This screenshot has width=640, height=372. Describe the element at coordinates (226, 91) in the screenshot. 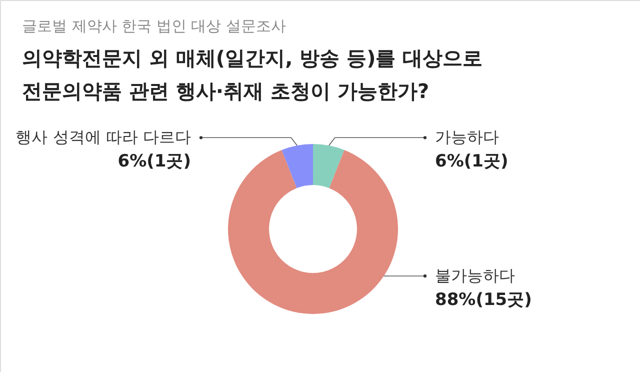

I see `text: 전문의약품 관련 행사·취재 초청이 가능한가?` at that location.